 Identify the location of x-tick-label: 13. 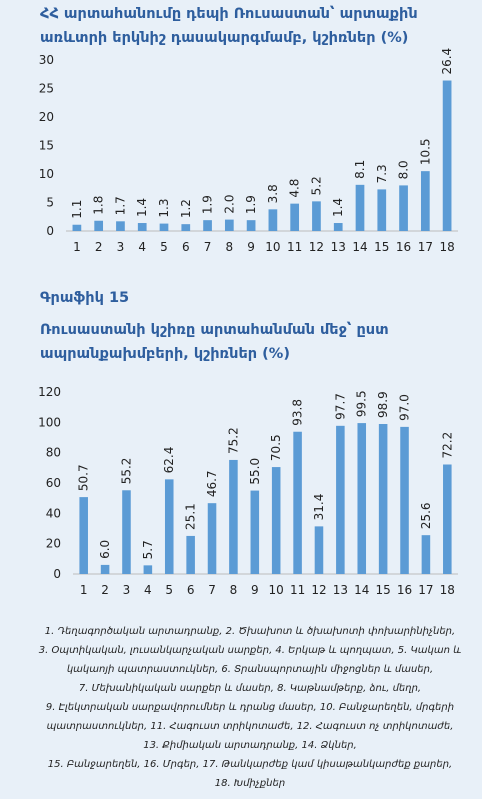
(338, 247).